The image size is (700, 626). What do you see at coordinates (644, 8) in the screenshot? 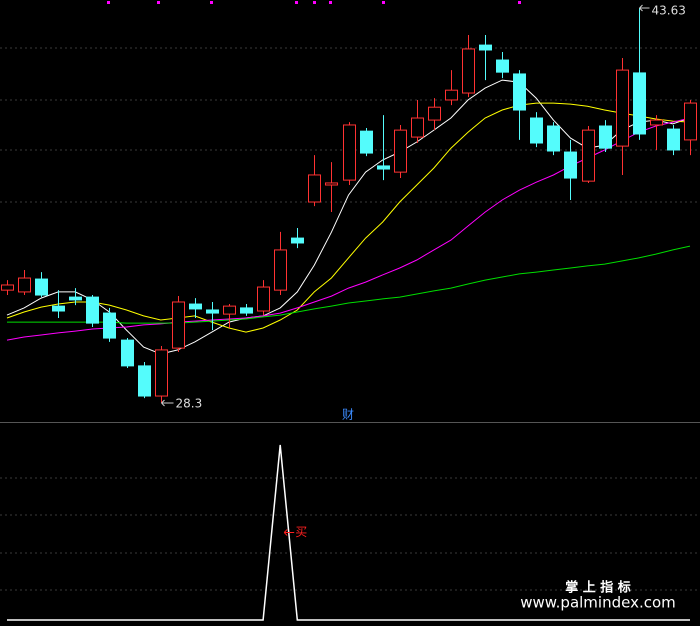
I see `high-arrow` at bounding box center [644, 8].